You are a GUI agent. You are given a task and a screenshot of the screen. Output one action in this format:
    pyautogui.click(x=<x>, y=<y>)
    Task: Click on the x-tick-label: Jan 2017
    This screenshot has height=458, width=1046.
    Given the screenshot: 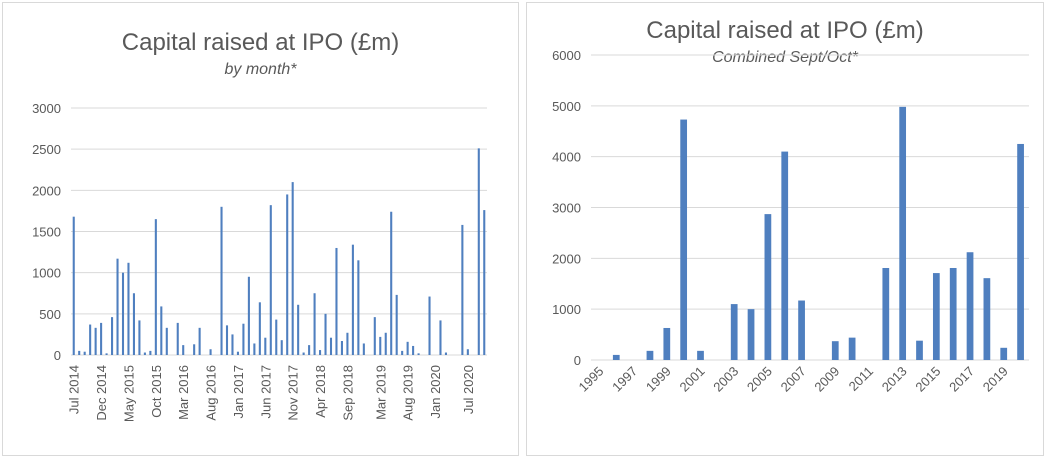 What is the action you would take?
    pyautogui.click(x=238, y=392)
    